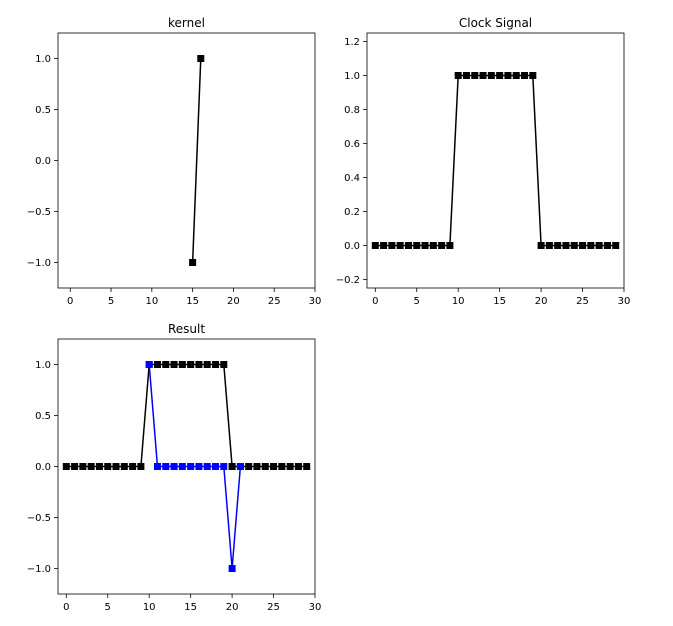 The height and width of the screenshot is (626, 673). What do you see at coordinates (495, 23) in the screenshot?
I see `chart-title: Clock Signal` at bounding box center [495, 23].